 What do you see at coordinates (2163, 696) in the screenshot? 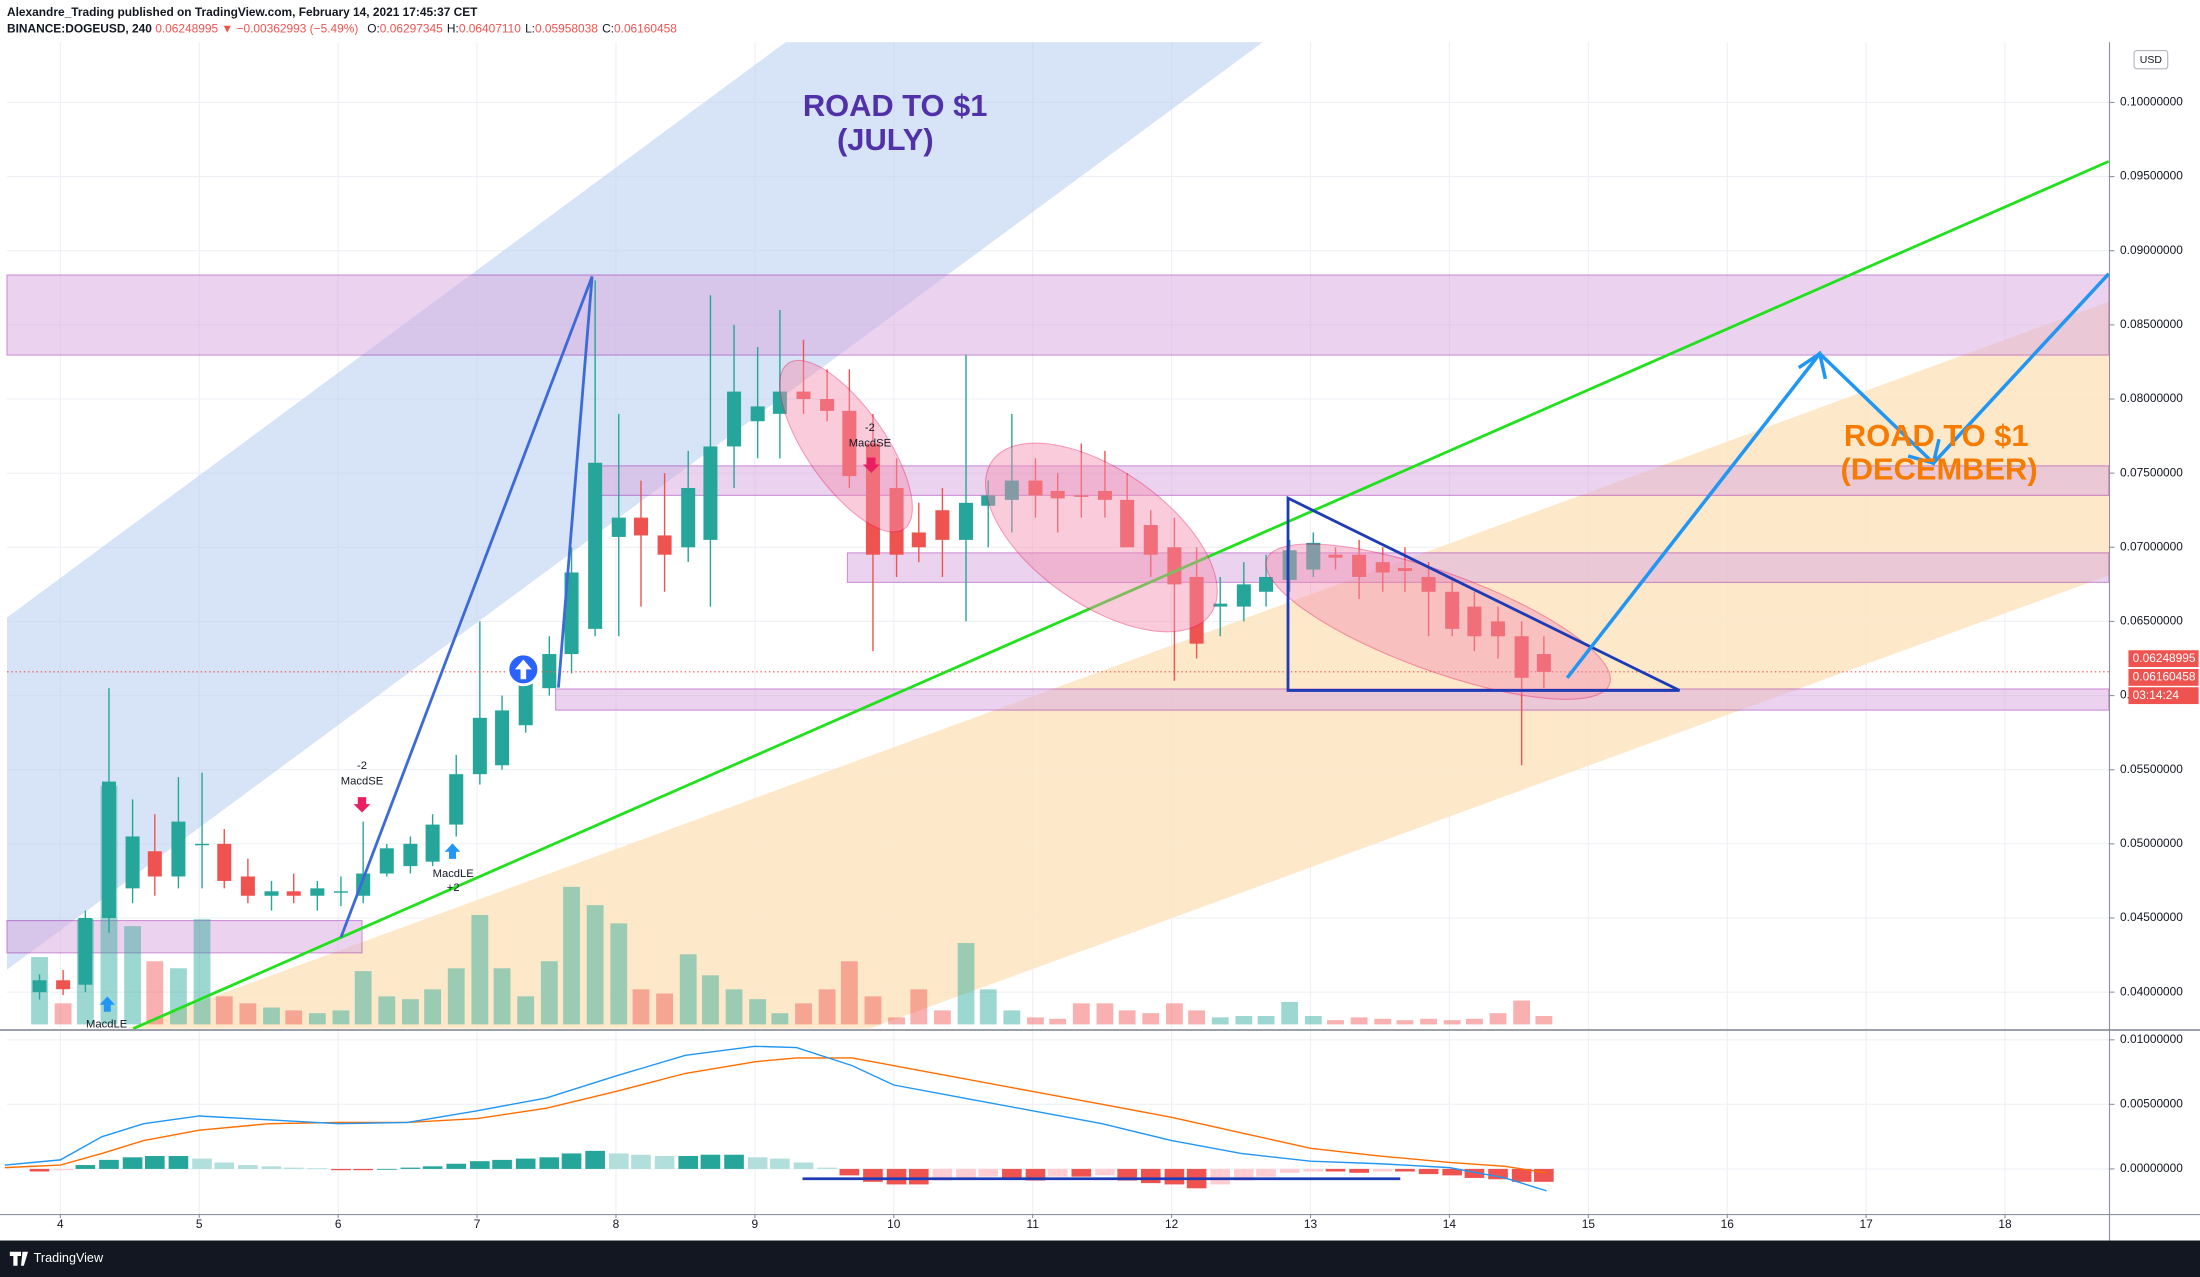
I see `countdown-box` at bounding box center [2163, 696].